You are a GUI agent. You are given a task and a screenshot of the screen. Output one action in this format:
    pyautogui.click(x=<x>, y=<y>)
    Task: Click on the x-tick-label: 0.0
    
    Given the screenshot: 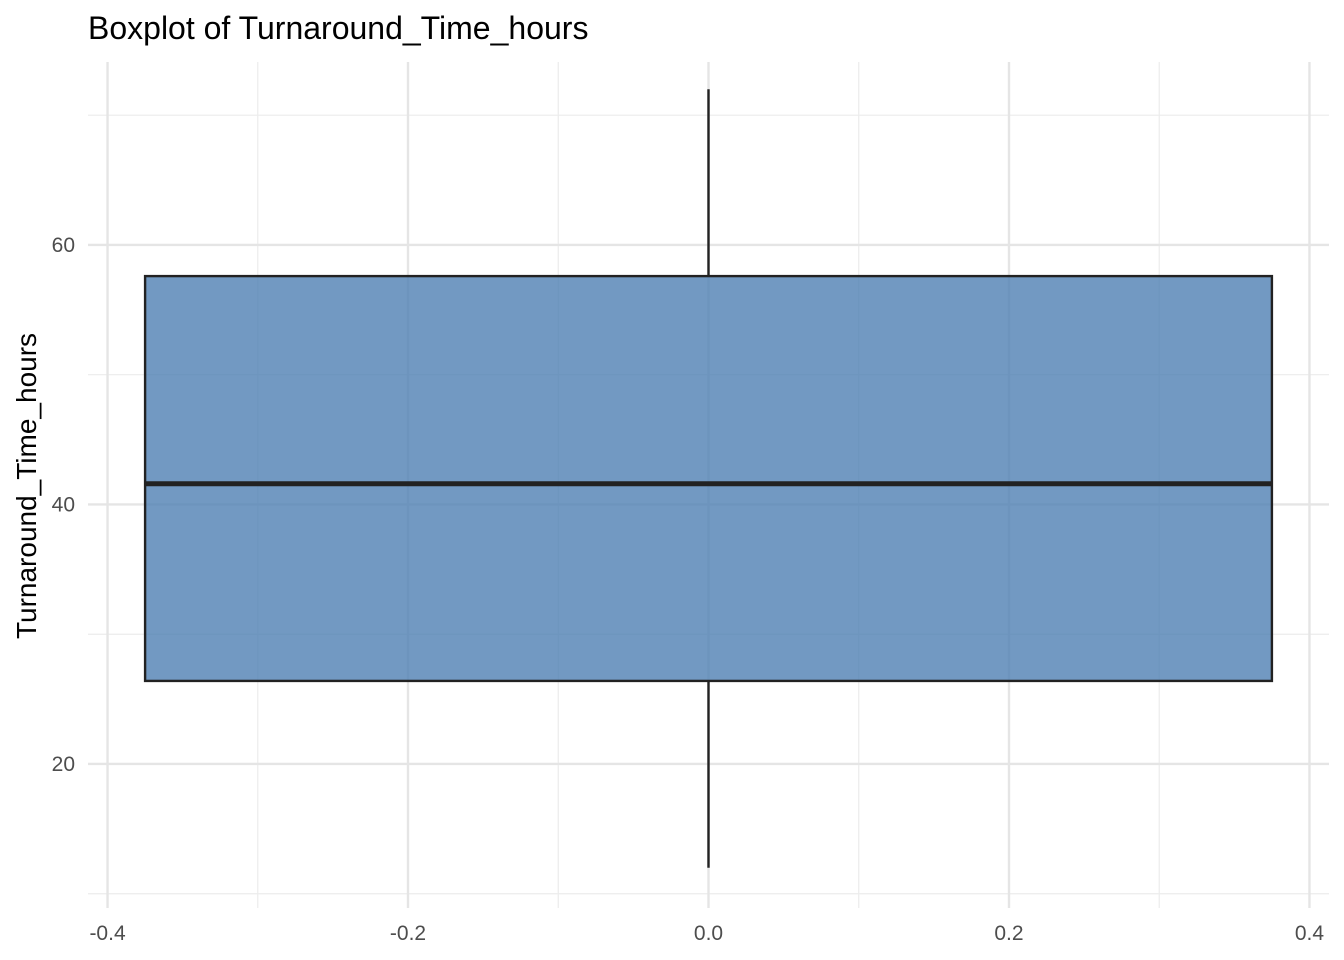 What is the action you would take?
    pyautogui.click(x=708, y=933)
    